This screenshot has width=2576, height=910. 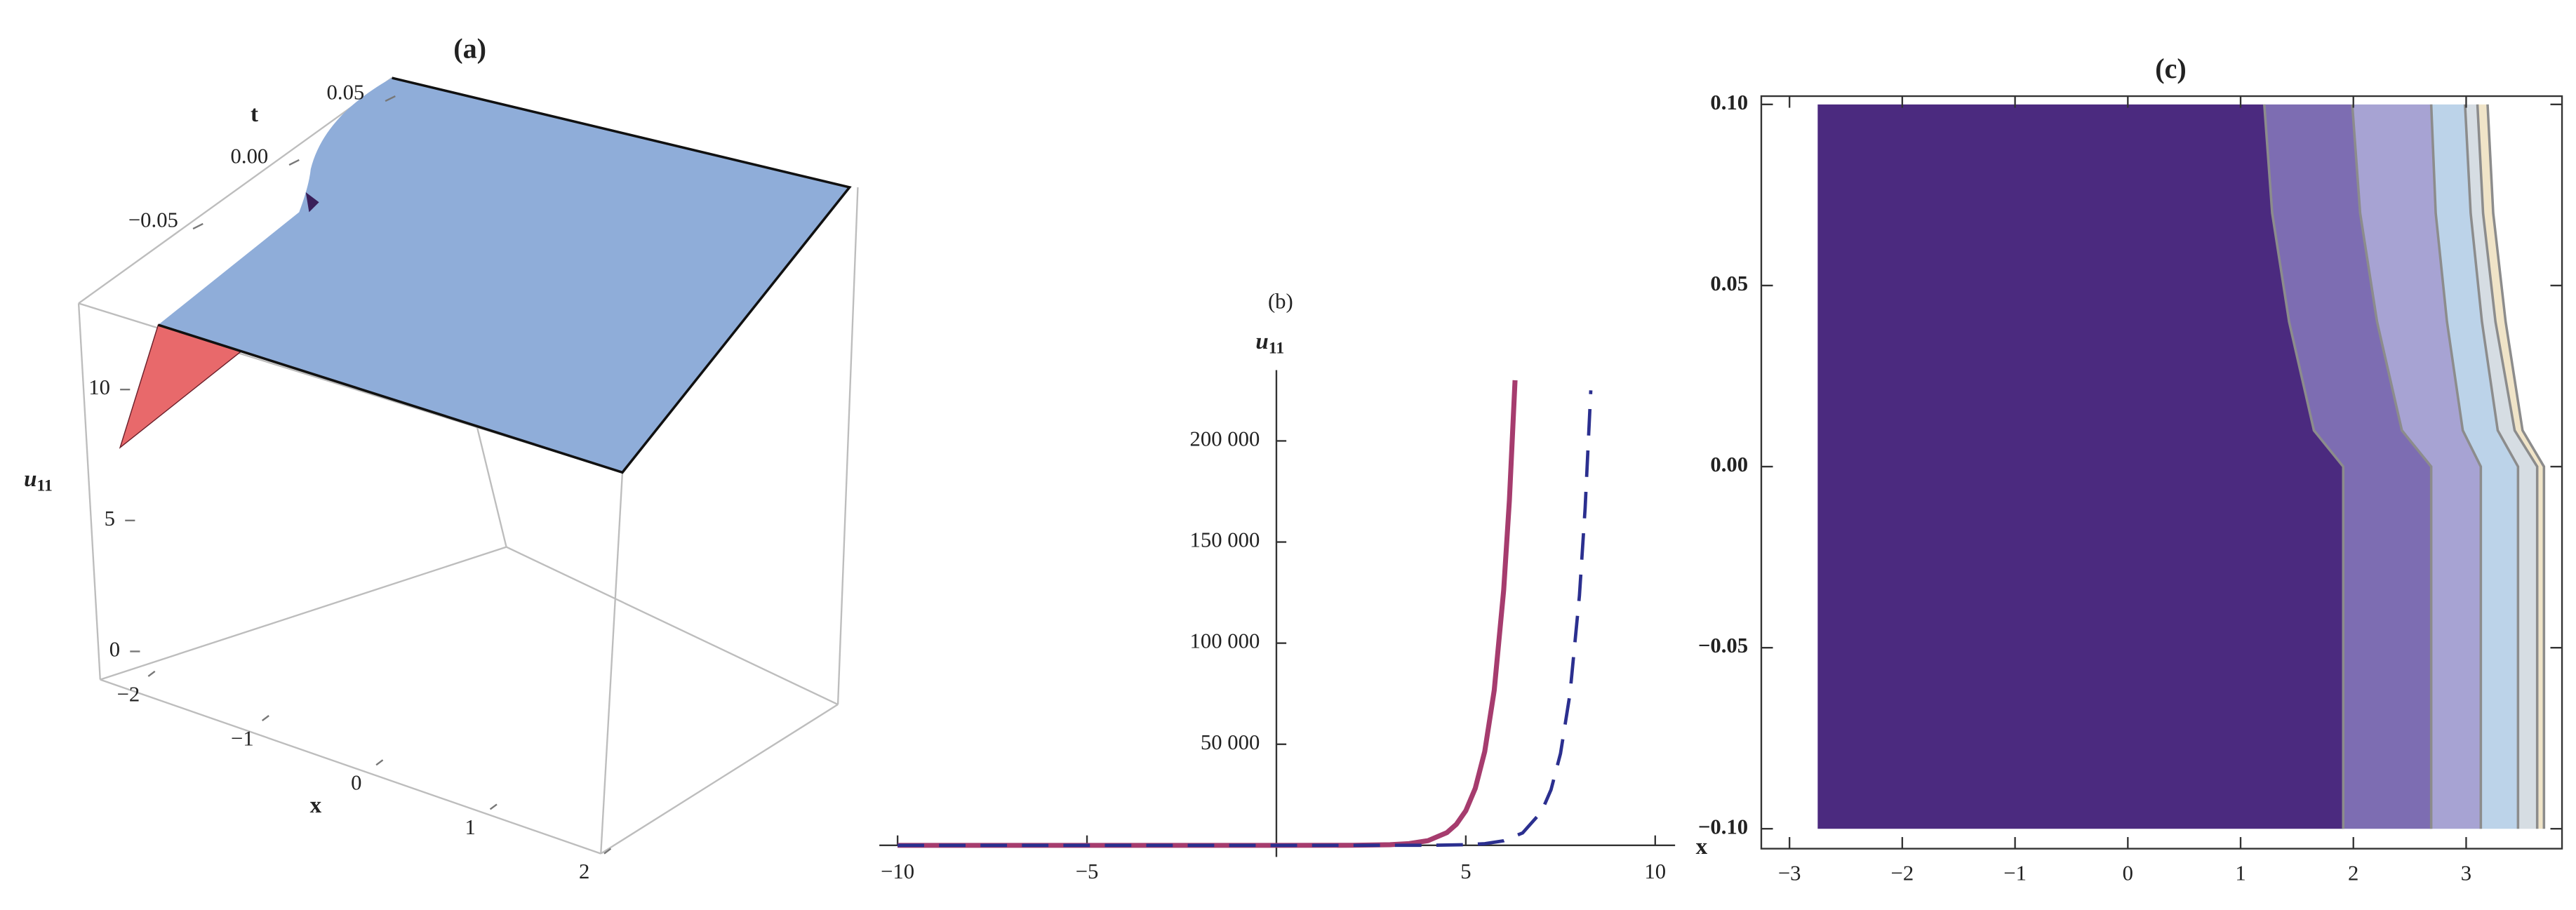 I want to click on x-tick-label: 10, so click(x=1655, y=871).